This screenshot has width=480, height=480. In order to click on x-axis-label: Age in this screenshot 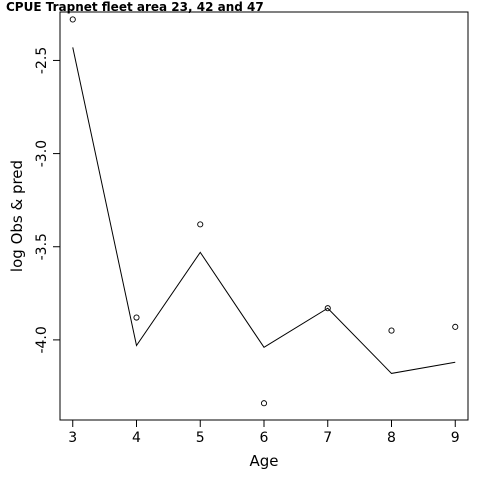, I will do `click(263, 461)`.